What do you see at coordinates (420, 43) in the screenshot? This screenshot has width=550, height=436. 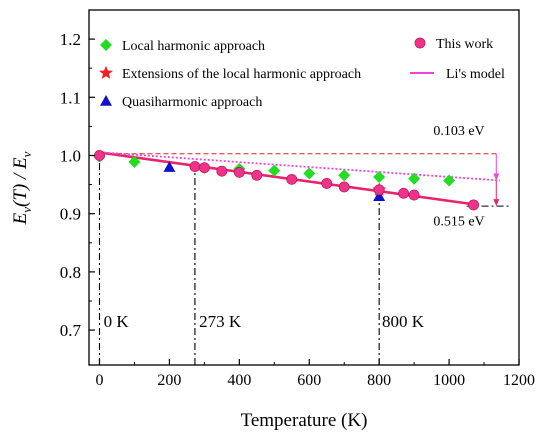 I see `legend-circle-swatch` at bounding box center [420, 43].